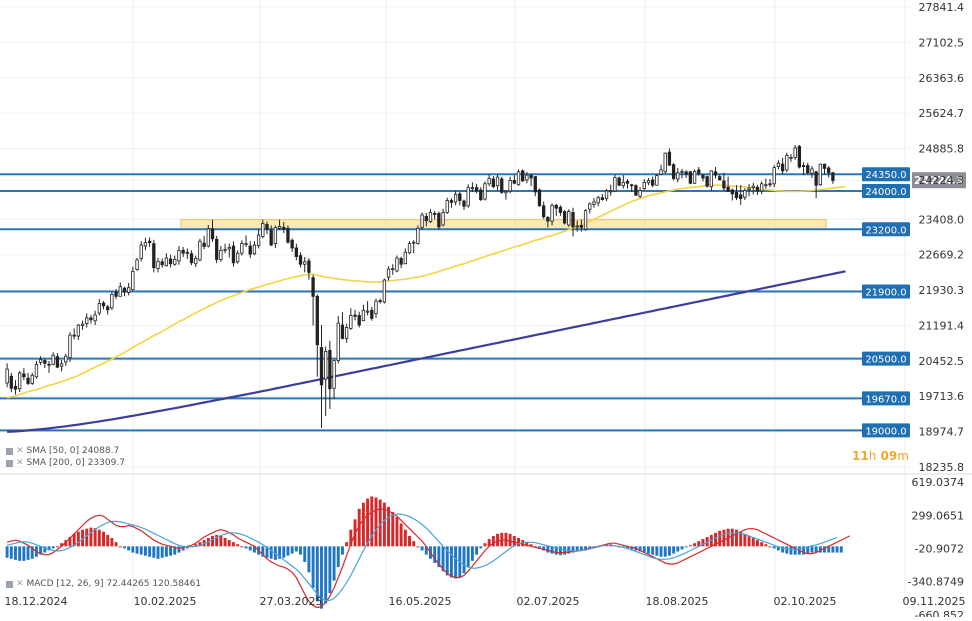 The height and width of the screenshot is (621, 972). I want to click on date-tick-label: 09.11.2025, so click(934, 601).